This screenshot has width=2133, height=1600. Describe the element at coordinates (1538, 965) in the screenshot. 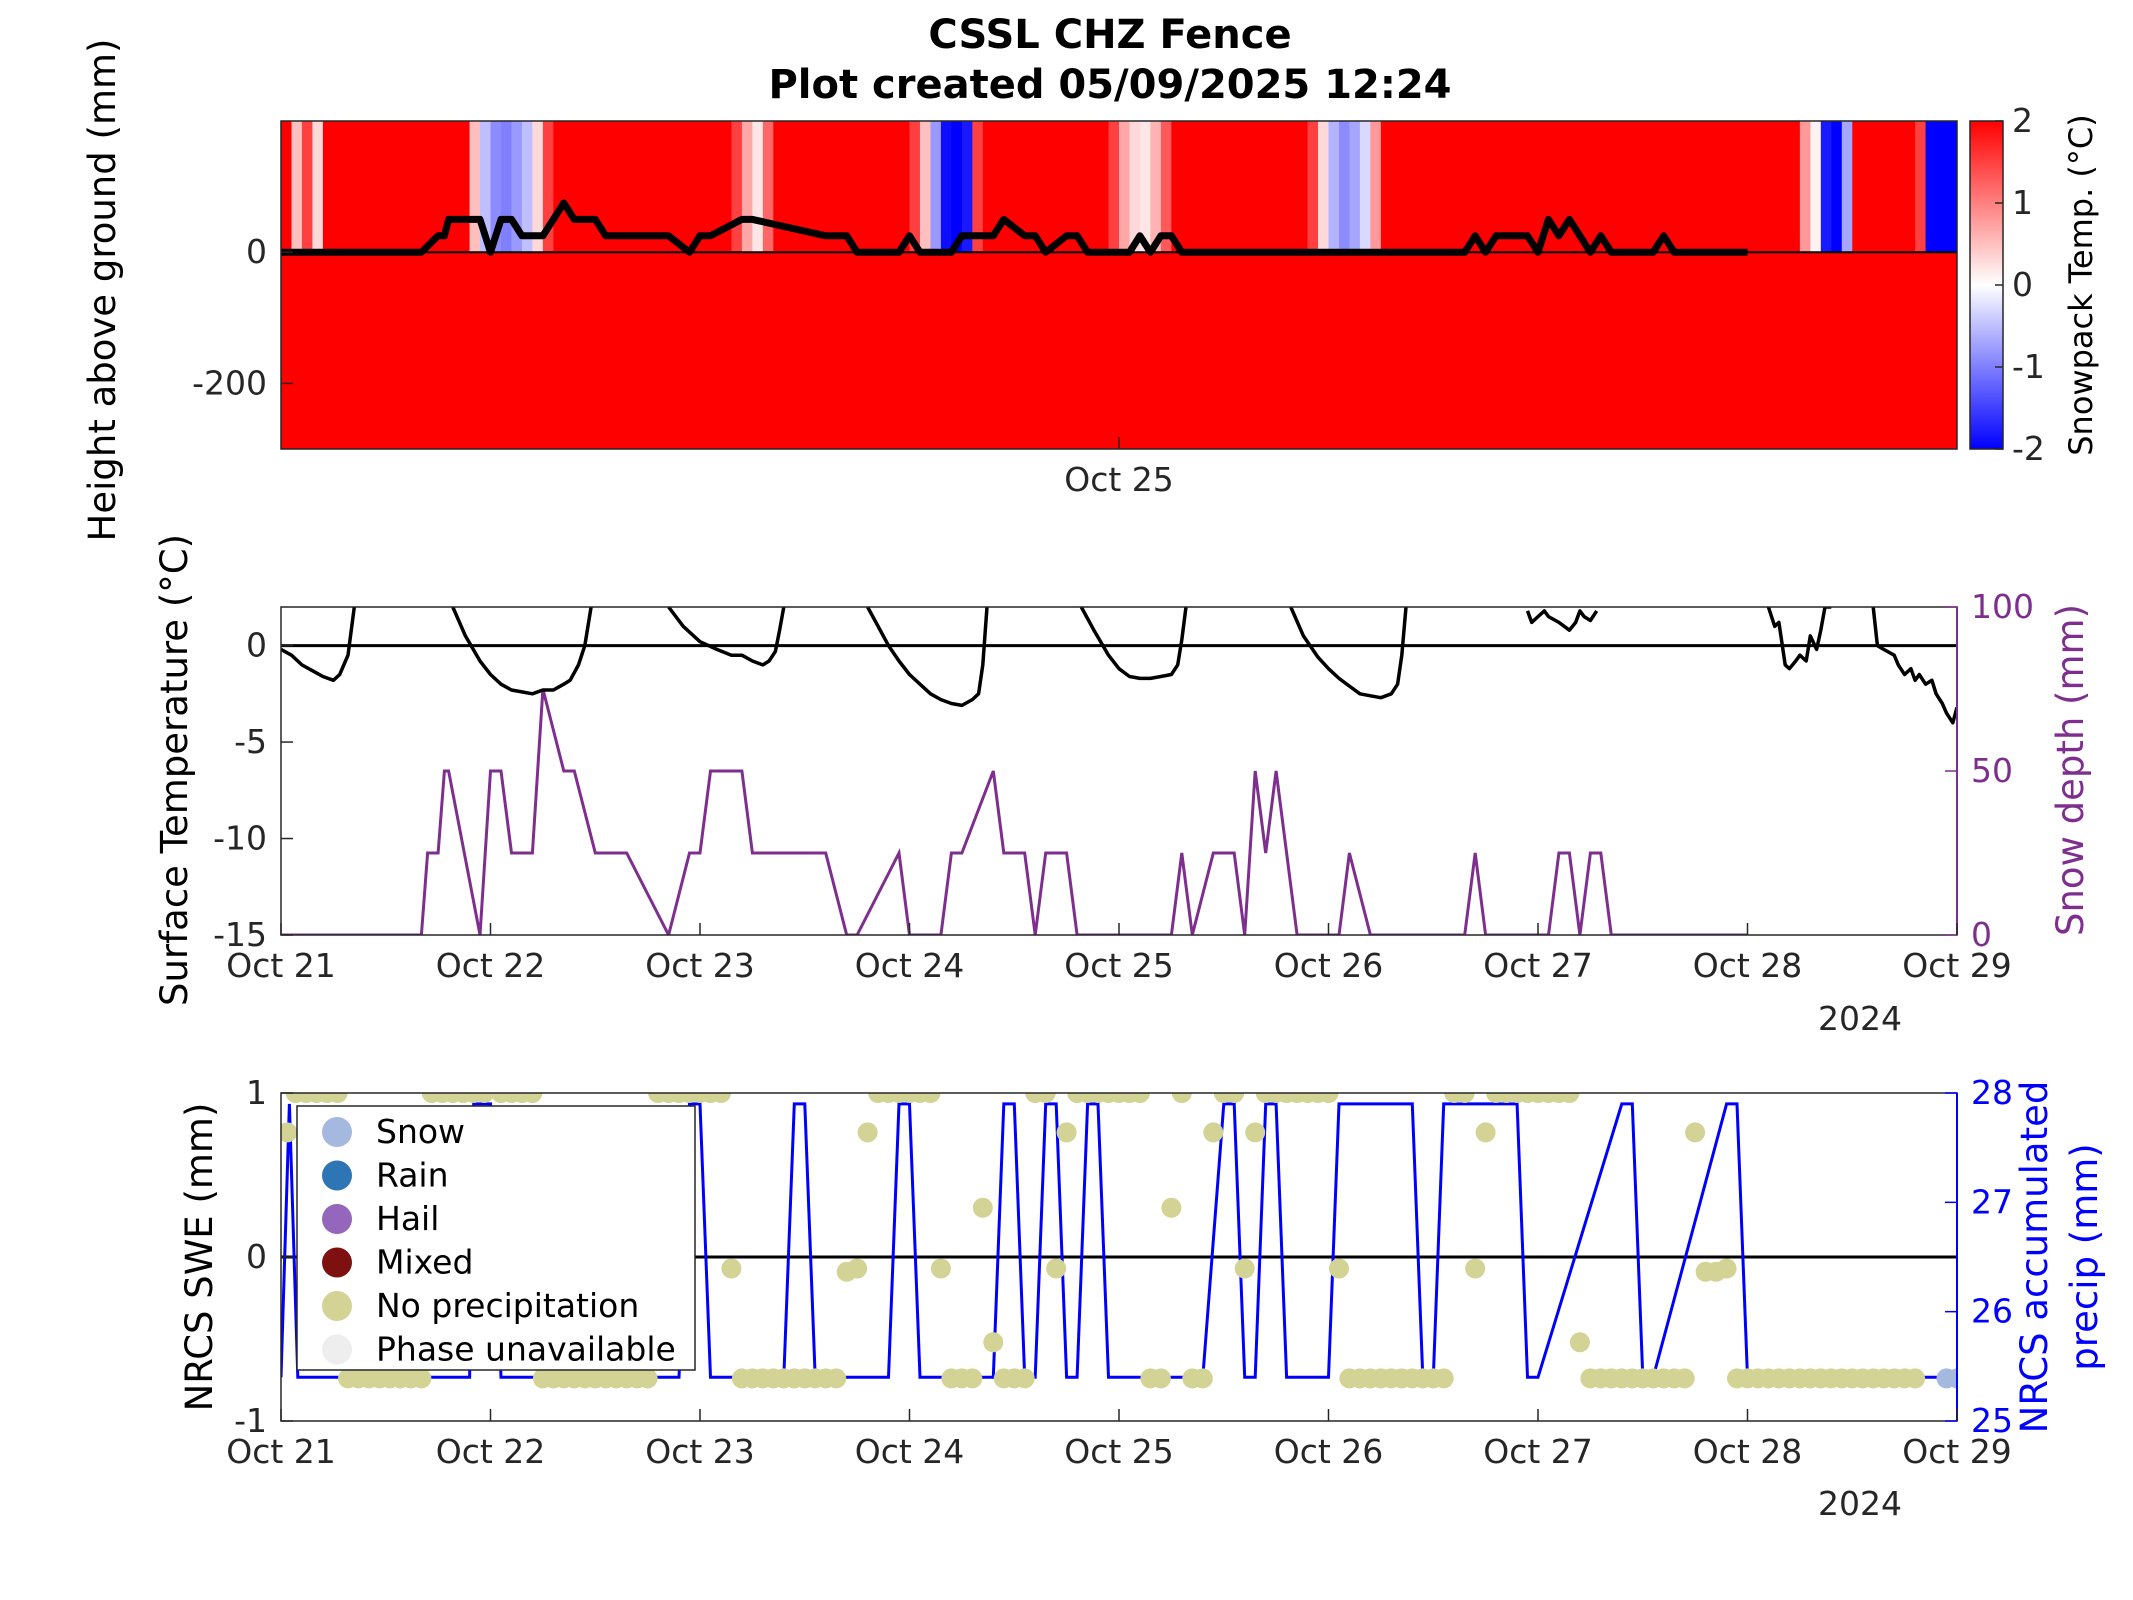

I see `x-tick-label: Oct 27` at that location.